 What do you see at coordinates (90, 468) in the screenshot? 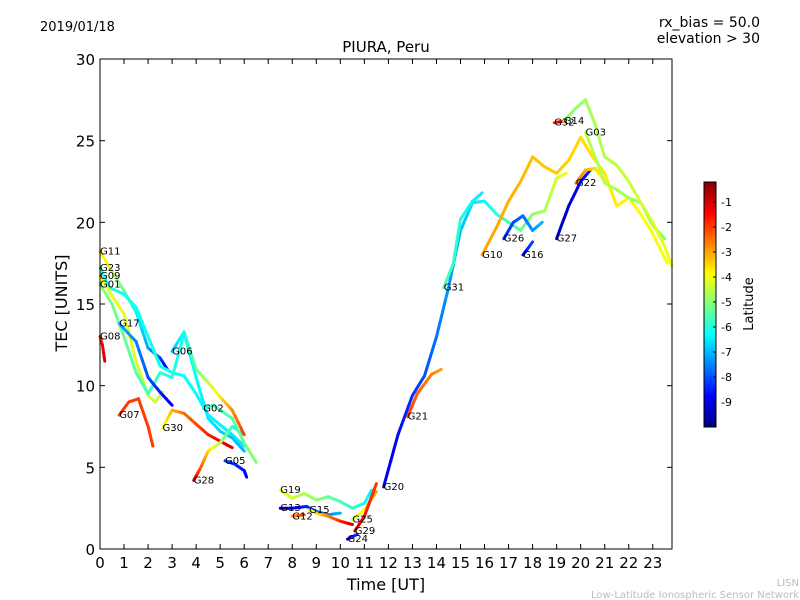
I see `y-tick-label: 5` at bounding box center [90, 468].